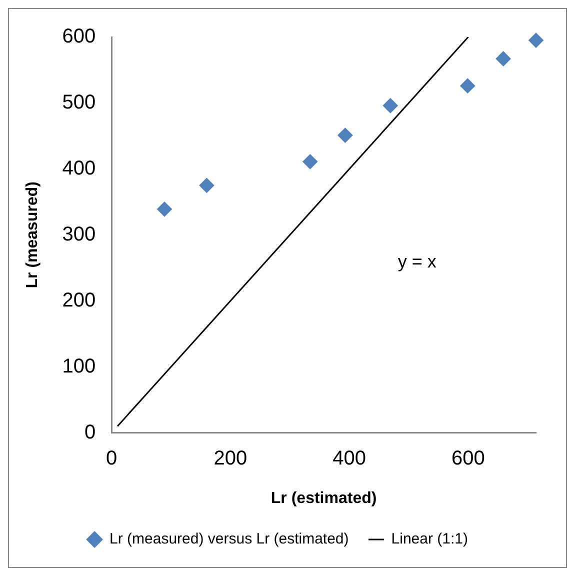 The image size is (577, 578). Describe the element at coordinates (33, 235) in the screenshot. I see `y-axis-title: Lr (measured)` at that location.